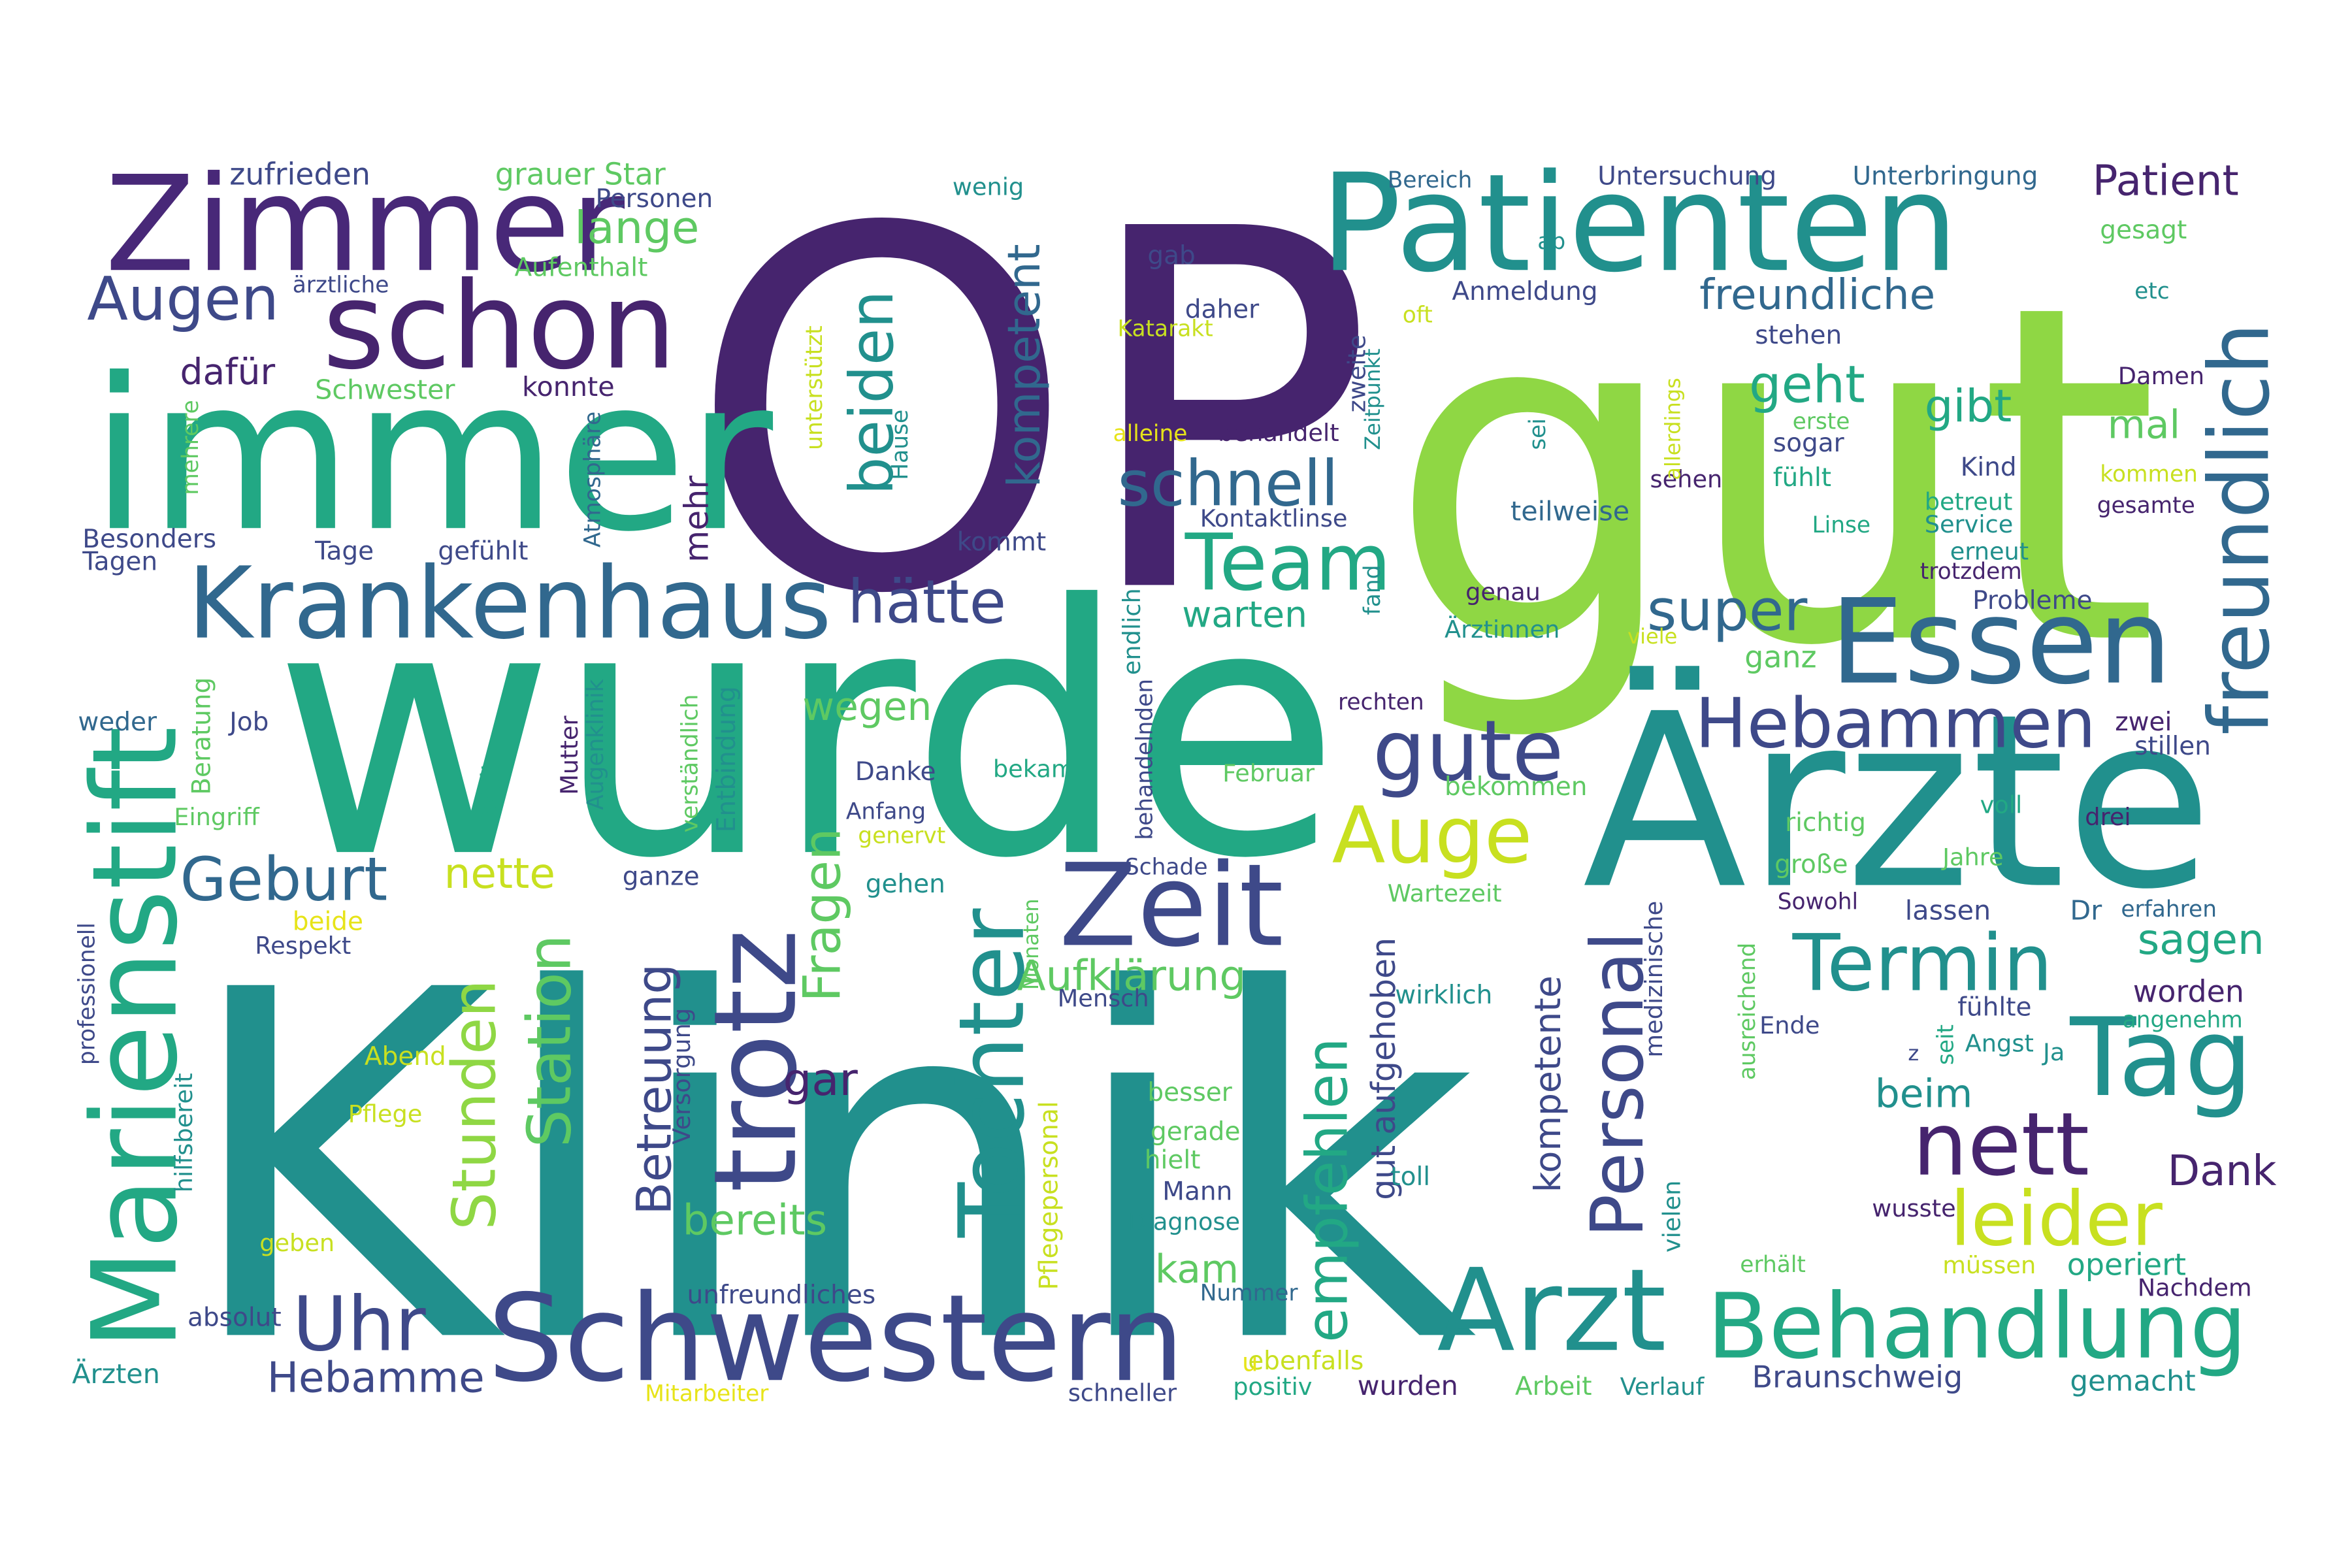 The height and width of the screenshot is (1568, 2352). What do you see at coordinates (117, 722) in the screenshot?
I see `word-weder: weder` at bounding box center [117, 722].